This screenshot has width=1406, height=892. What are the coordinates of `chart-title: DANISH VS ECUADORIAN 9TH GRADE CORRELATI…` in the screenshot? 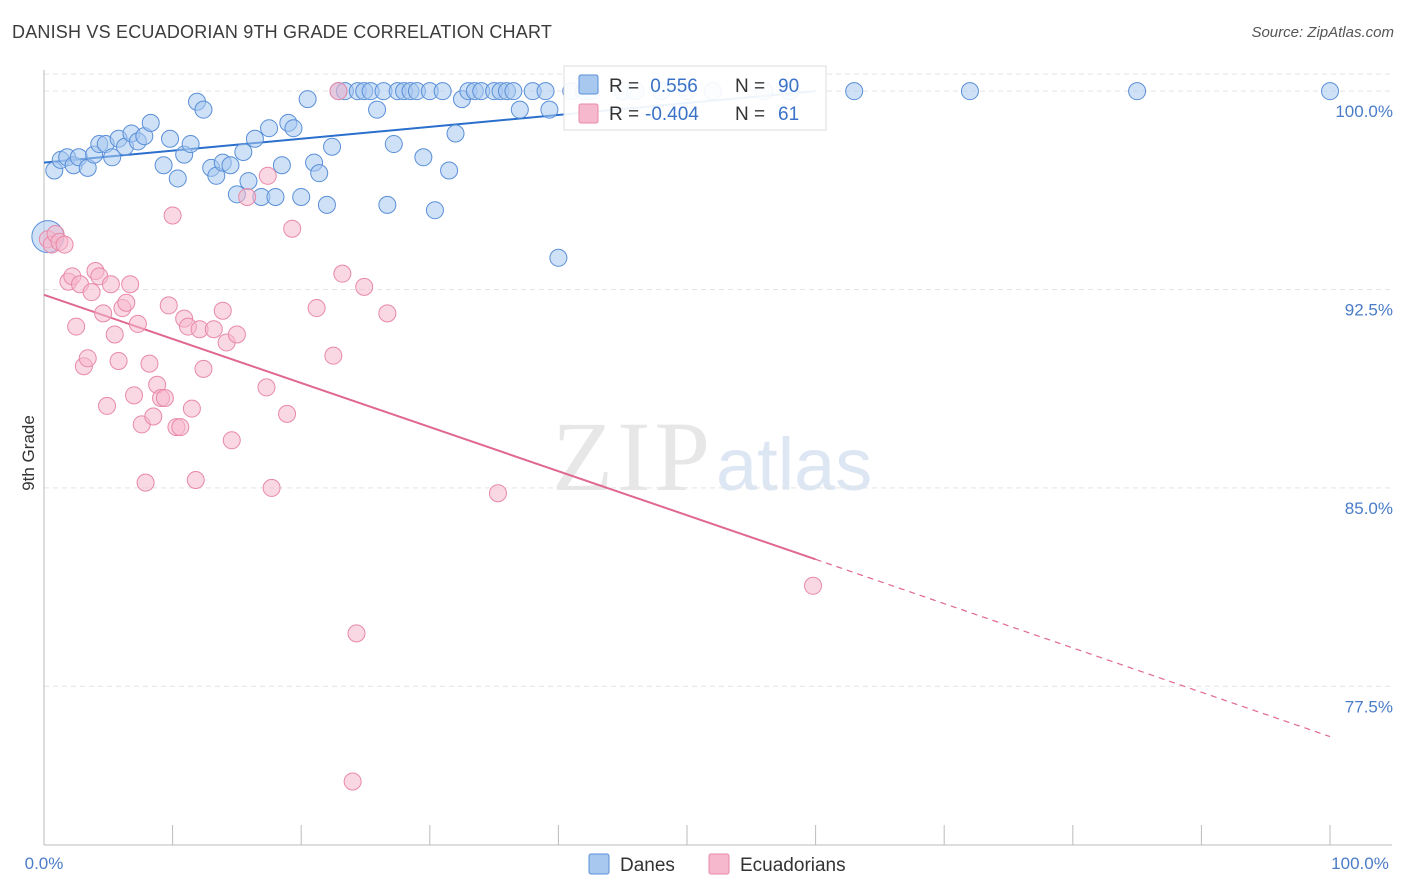 It's located at (282, 32).